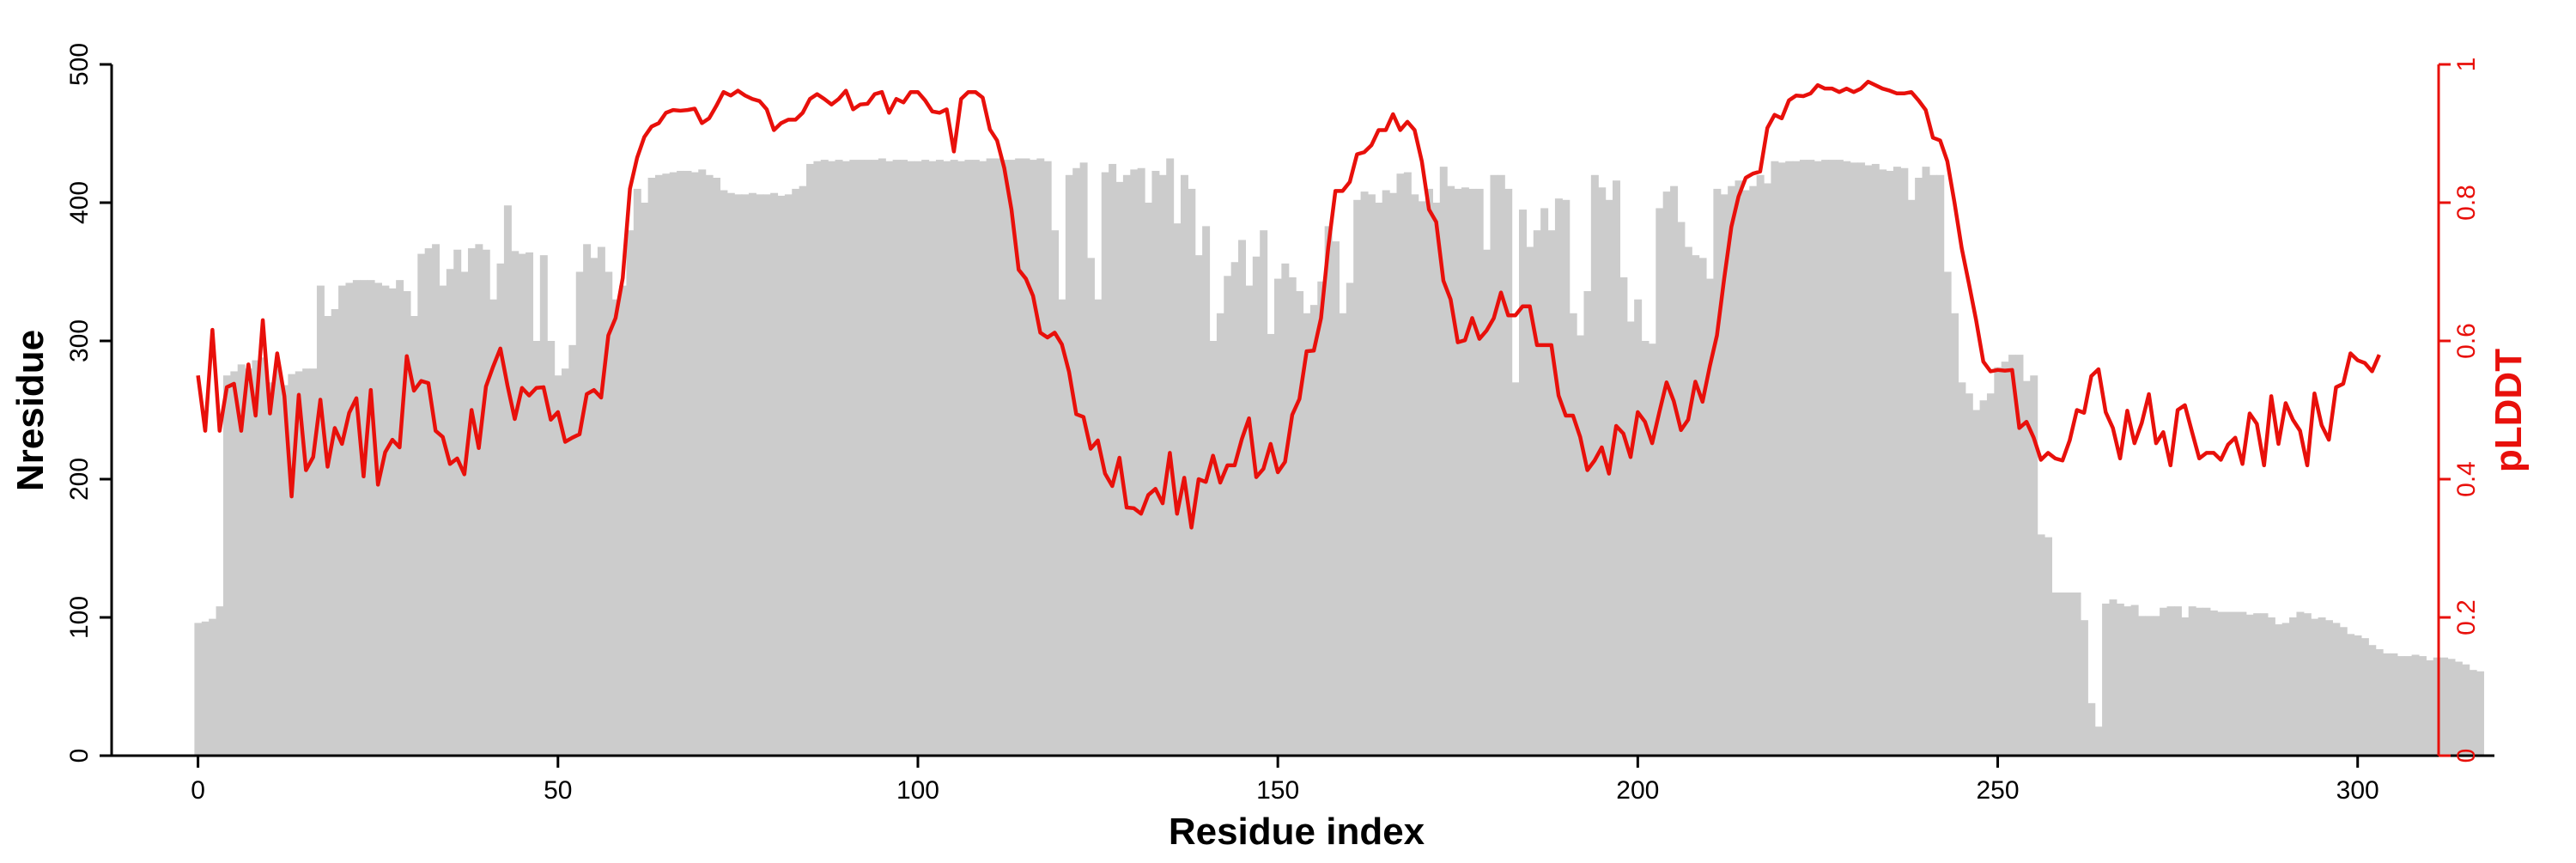 The width and height of the screenshot is (2576, 863). What do you see at coordinates (198, 791) in the screenshot?
I see `x-tick-label: 0` at bounding box center [198, 791].